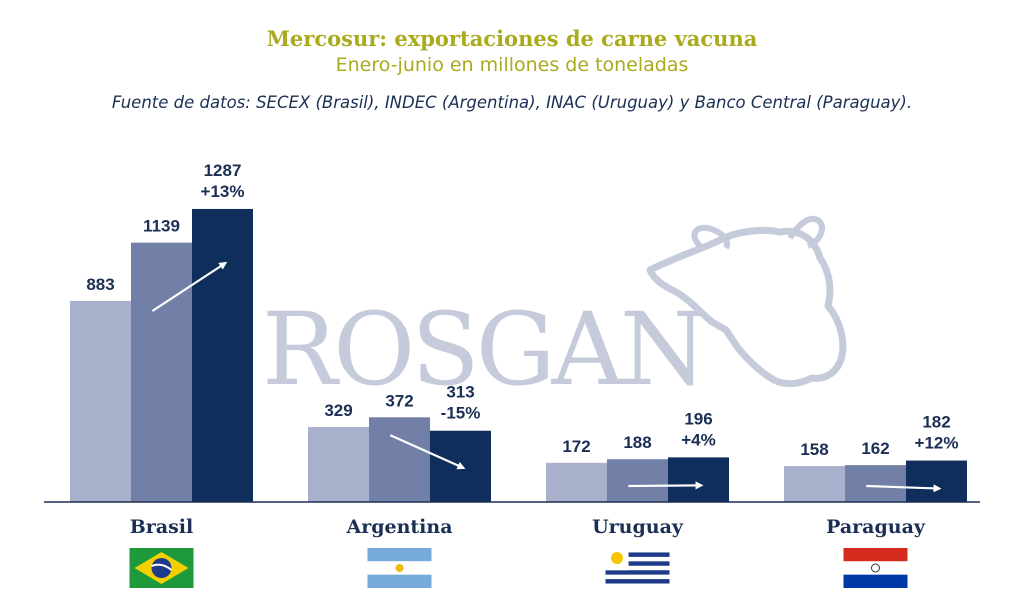  I want to click on data-label: 372, so click(399, 400).